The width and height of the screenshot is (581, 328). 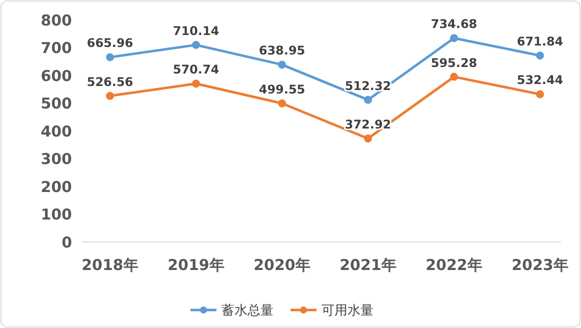 What do you see at coordinates (67, 242) in the screenshot?
I see `y-tick-label: 0` at bounding box center [67, 242].